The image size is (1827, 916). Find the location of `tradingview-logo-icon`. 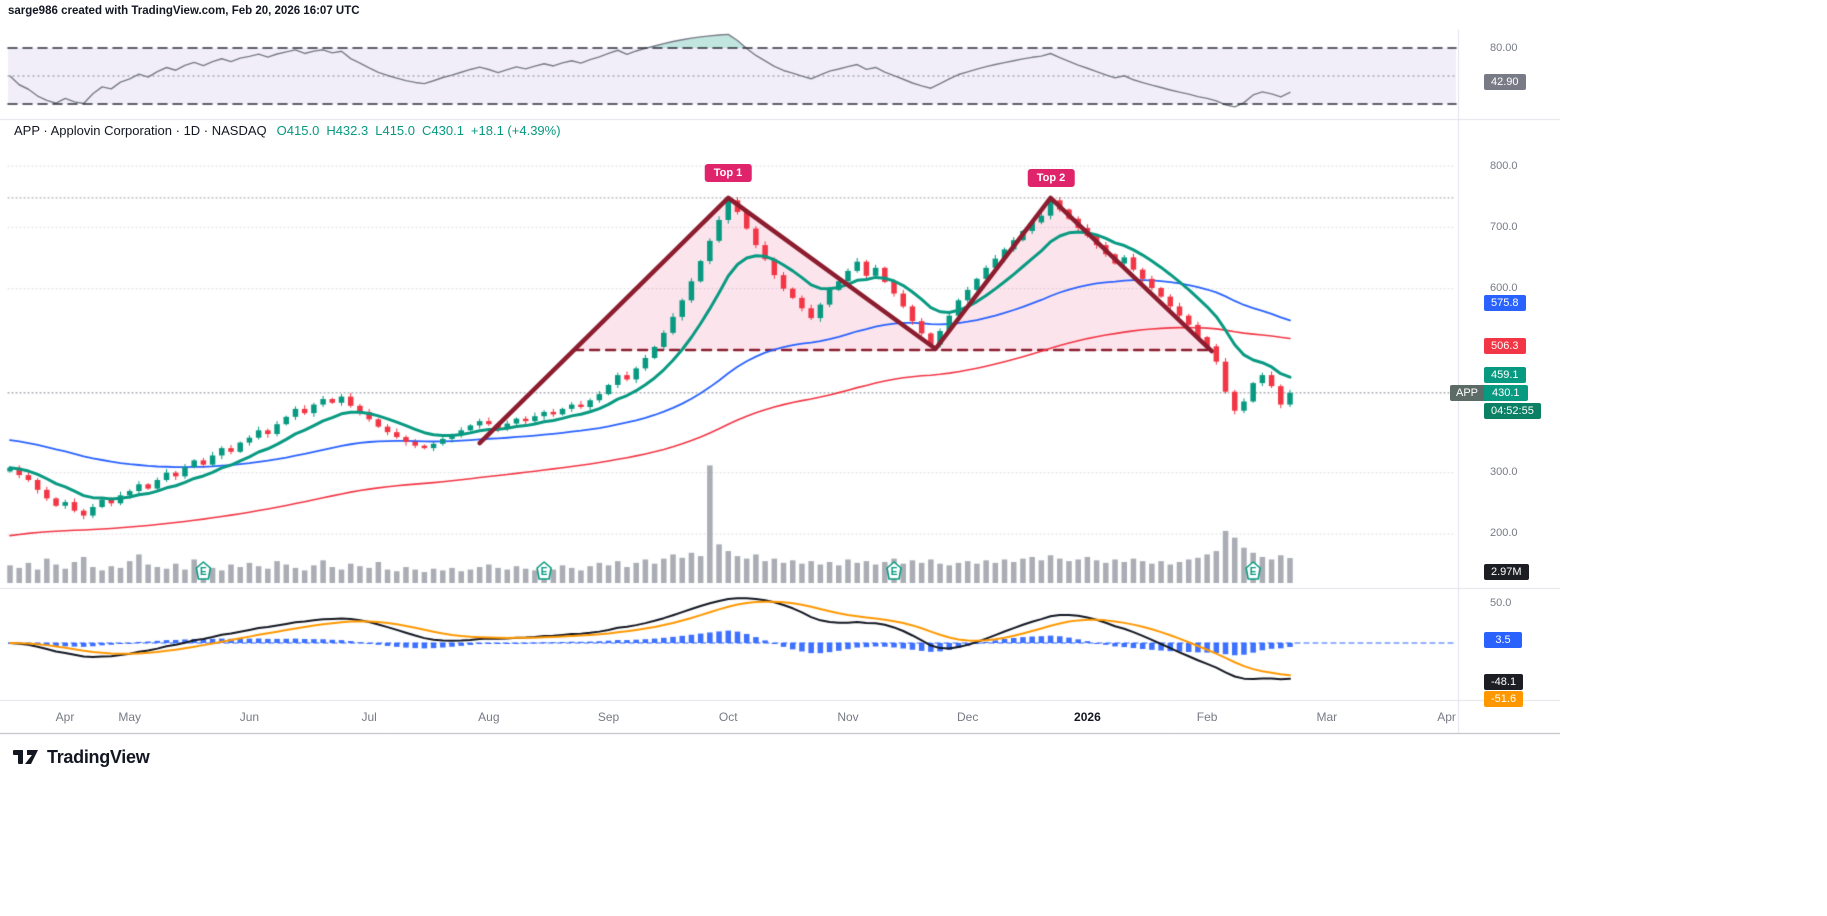

tradingview-logo-icon is located at coordinates (26, 757).